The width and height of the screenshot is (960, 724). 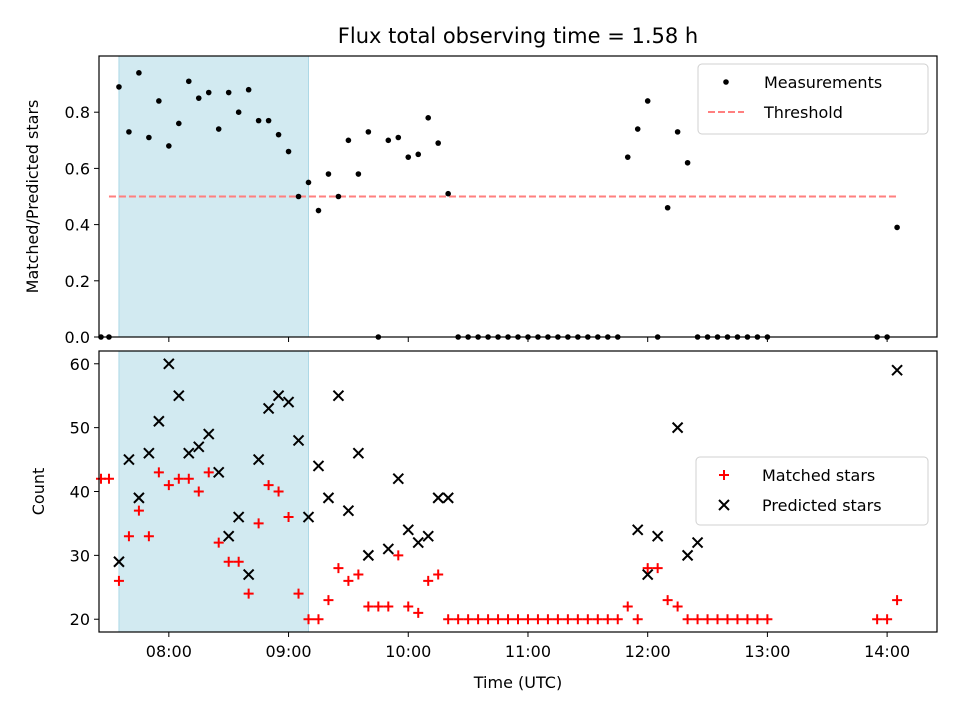 What do you see at coordinates (80, 555) in the screenshot?
I see `y-tick-label: 30` at bounding box center [80, 555].